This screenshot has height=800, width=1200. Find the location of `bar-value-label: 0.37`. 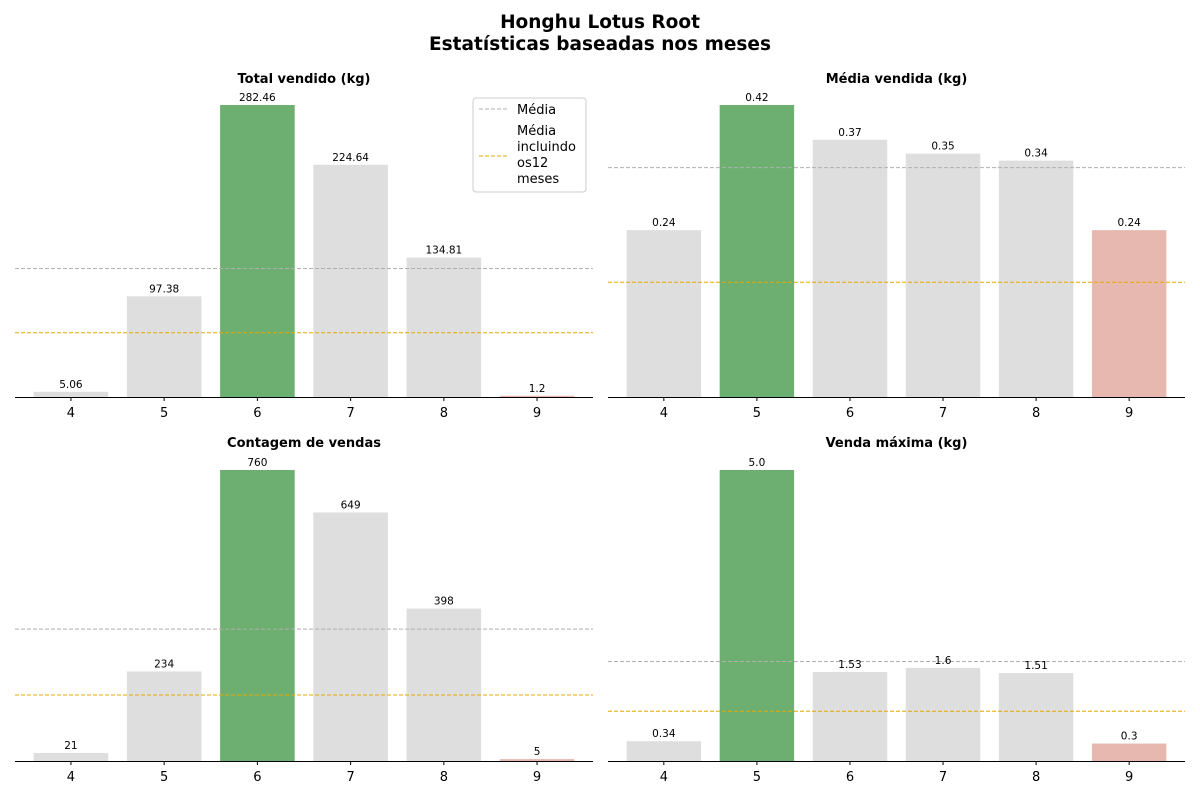

bar-value-label: 0.37 is located at coordinates (849, 133).